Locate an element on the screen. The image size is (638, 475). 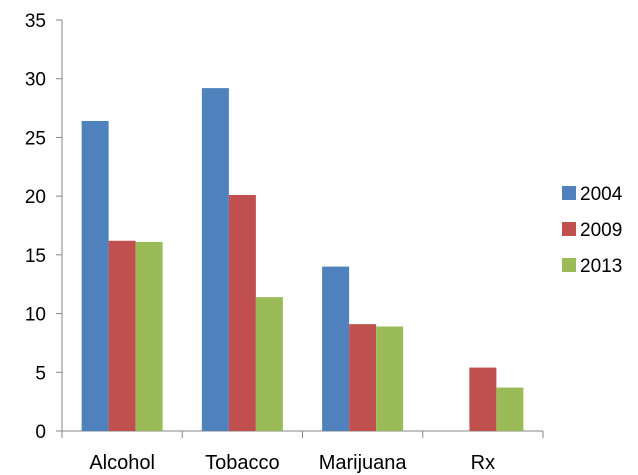
y-axis: 0 5 10 15 20 25 30 35 is located at coordinates (44, 227).